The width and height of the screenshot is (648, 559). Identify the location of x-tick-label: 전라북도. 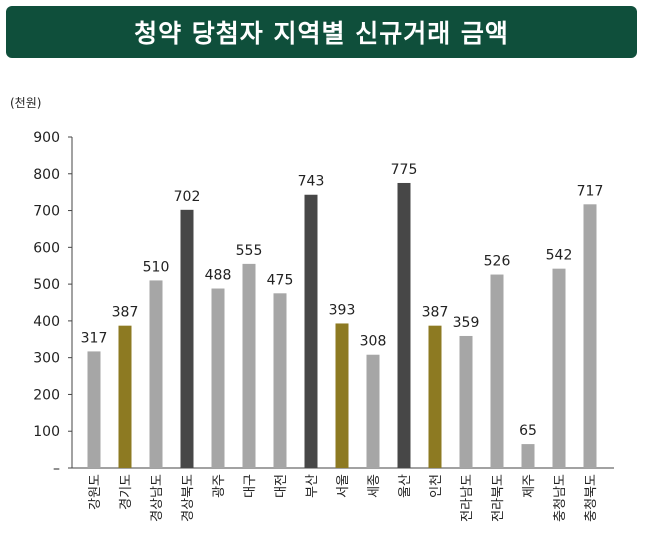
(498, 498).